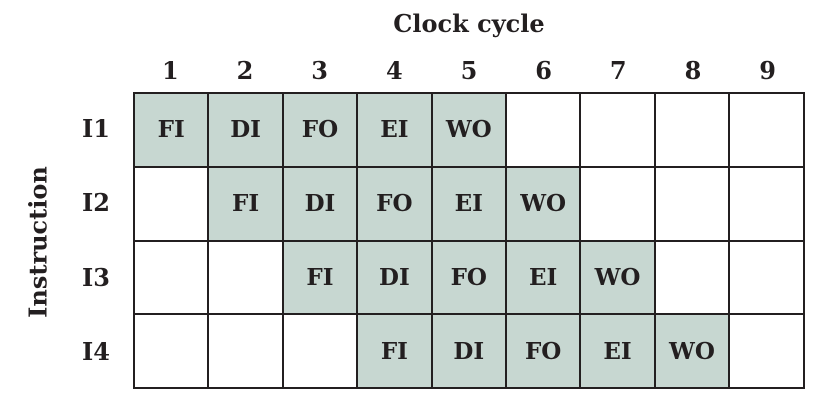 Image resolution: width=822 pixels, height=408 pixels. What do you see at coordinates (96, 203) in the screenshot?
I see `instruction-label: I2` at bounding box center [96, 203].